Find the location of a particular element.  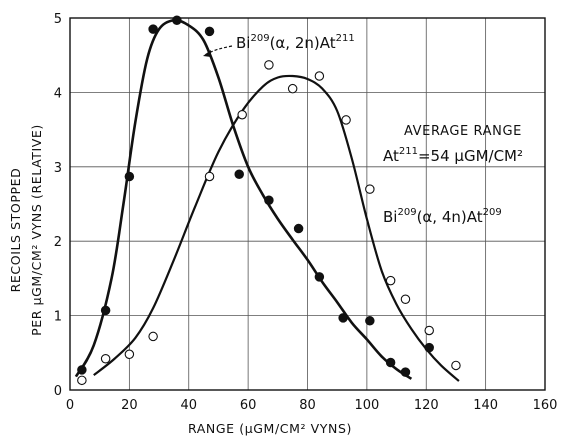

average-range-value: At211=54 μGM/CM² is located at coordinates (453, 155).